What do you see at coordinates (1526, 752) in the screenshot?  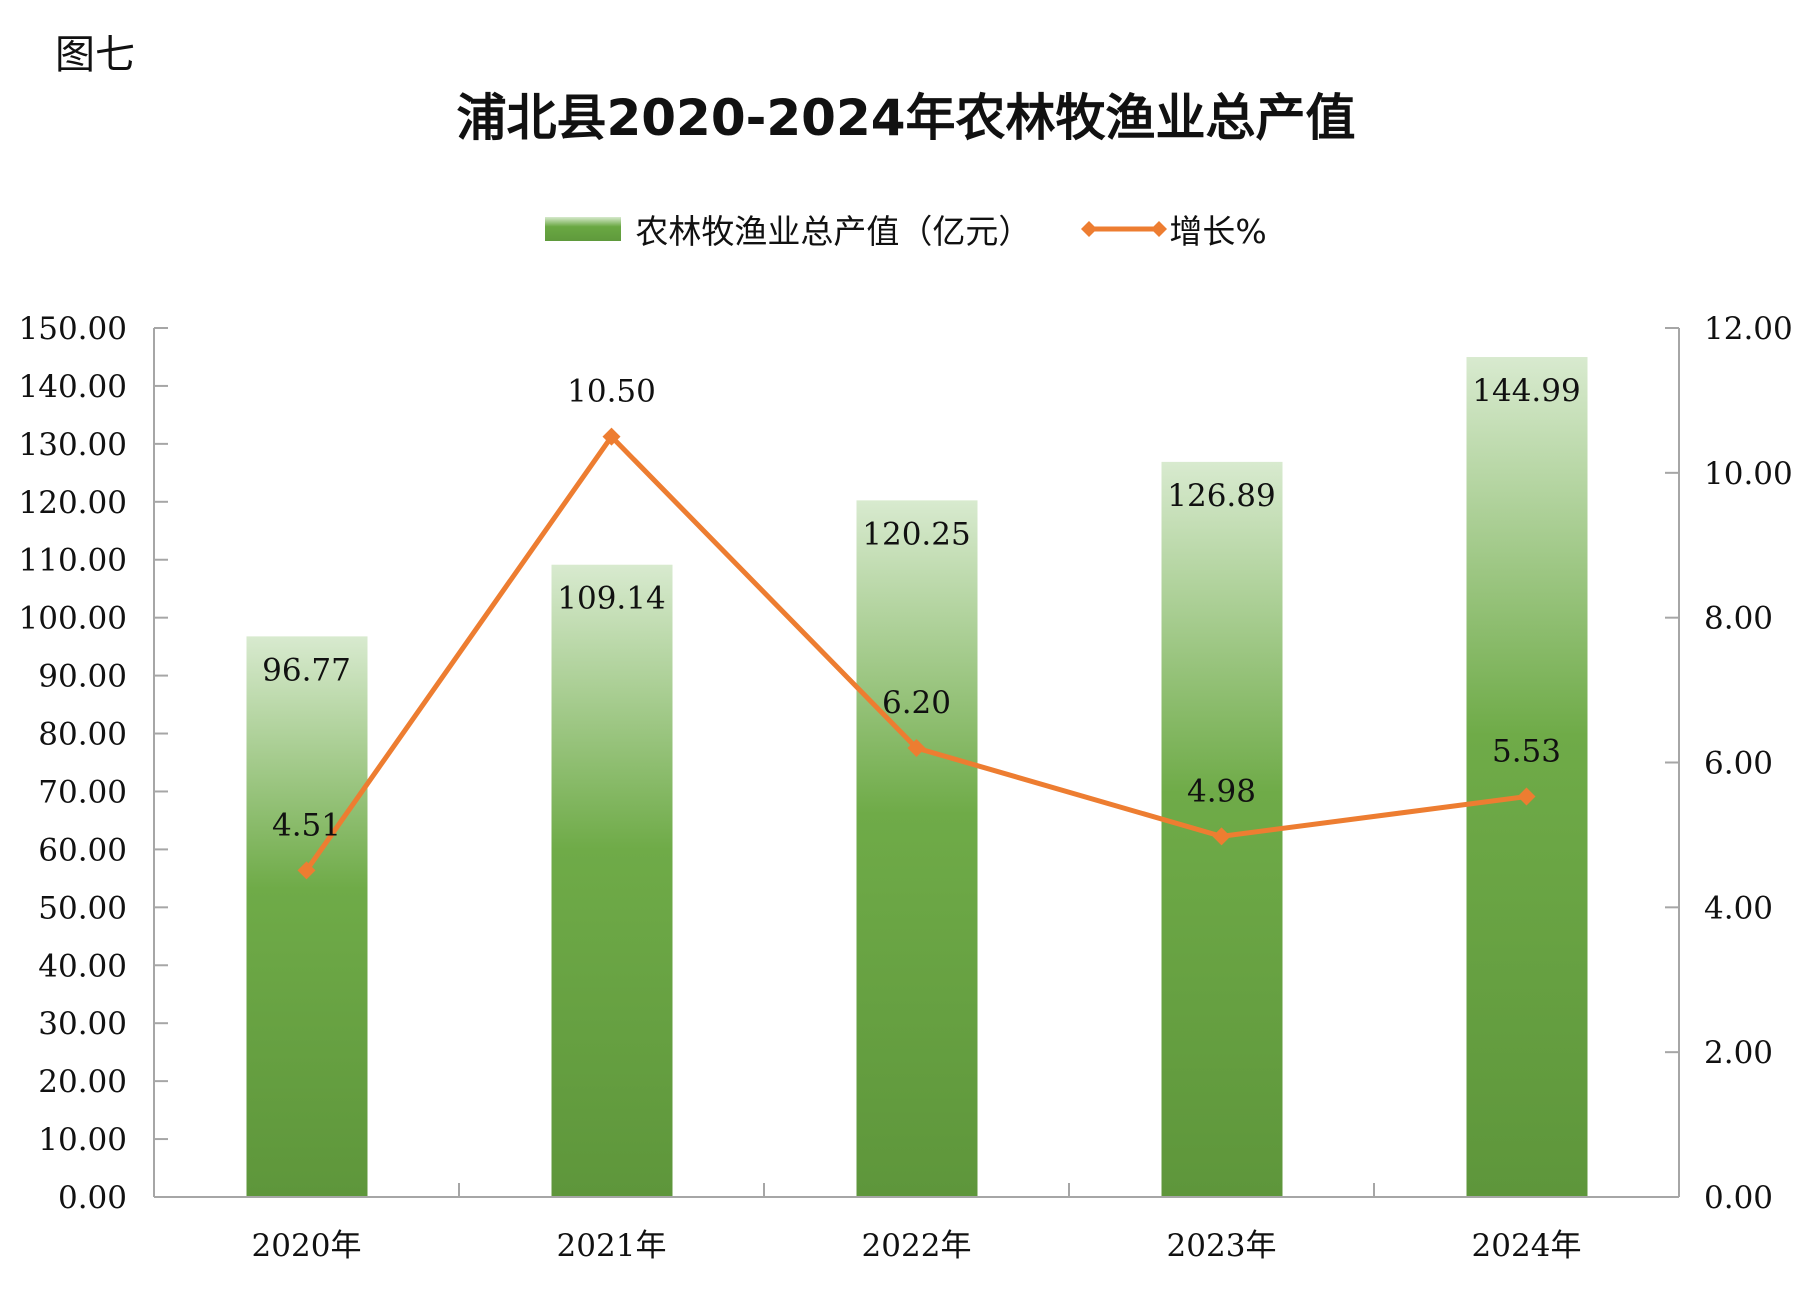 I see `line-data-label: 5.53` at bounding box center [1526, 752].